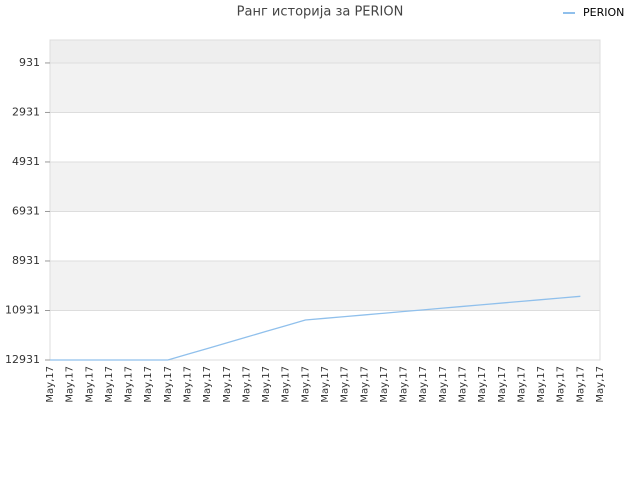 The width and height of the screenshot is (640, 480). I want to click on chart-title: Ранг историја за PERION, so click(320, 12).